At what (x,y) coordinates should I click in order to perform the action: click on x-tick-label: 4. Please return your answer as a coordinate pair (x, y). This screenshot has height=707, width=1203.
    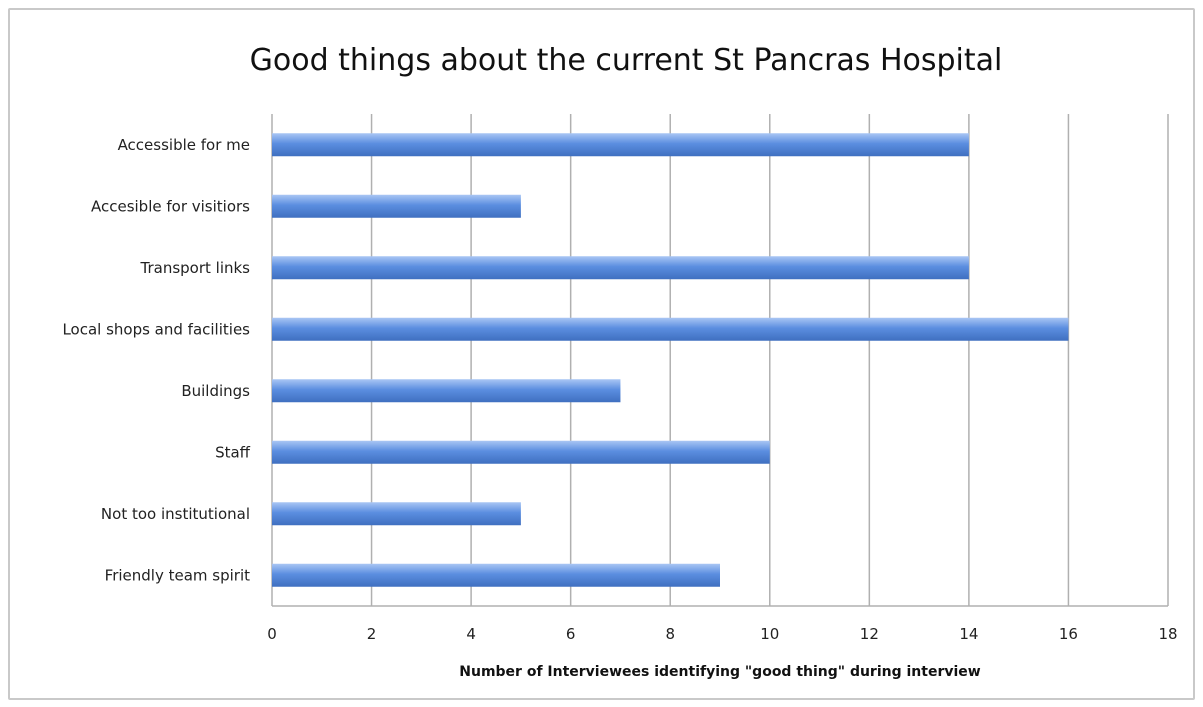
    Looking at the image, I should click on (471, 634).